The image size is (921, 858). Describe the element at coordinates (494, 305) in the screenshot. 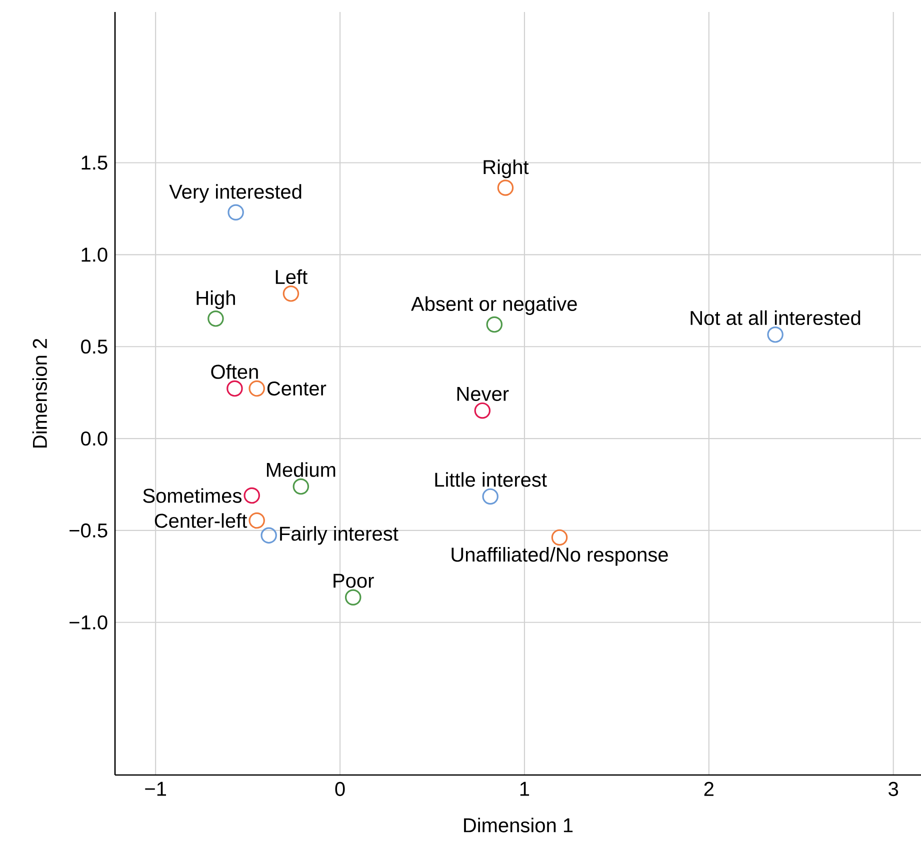

I see `annotation: Absent or negative` at that location.